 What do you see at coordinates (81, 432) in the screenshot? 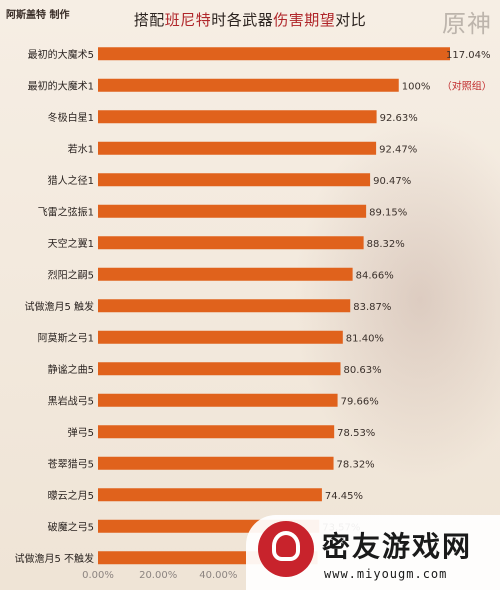
I see `category-label: 弹弓5` at bounding box center [81, 432].